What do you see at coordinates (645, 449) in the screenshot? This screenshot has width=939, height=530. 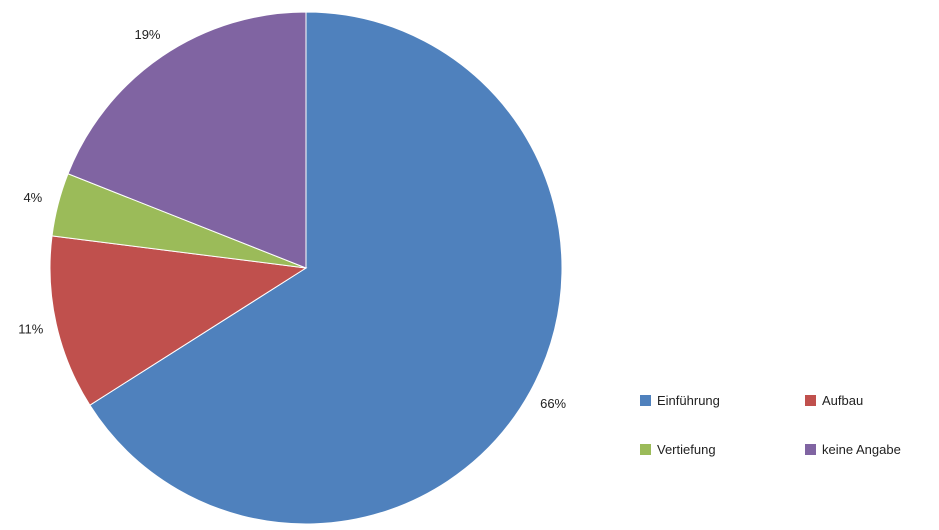 I see `legend-swatch-vertiefung` at bounding box center [645, 449].